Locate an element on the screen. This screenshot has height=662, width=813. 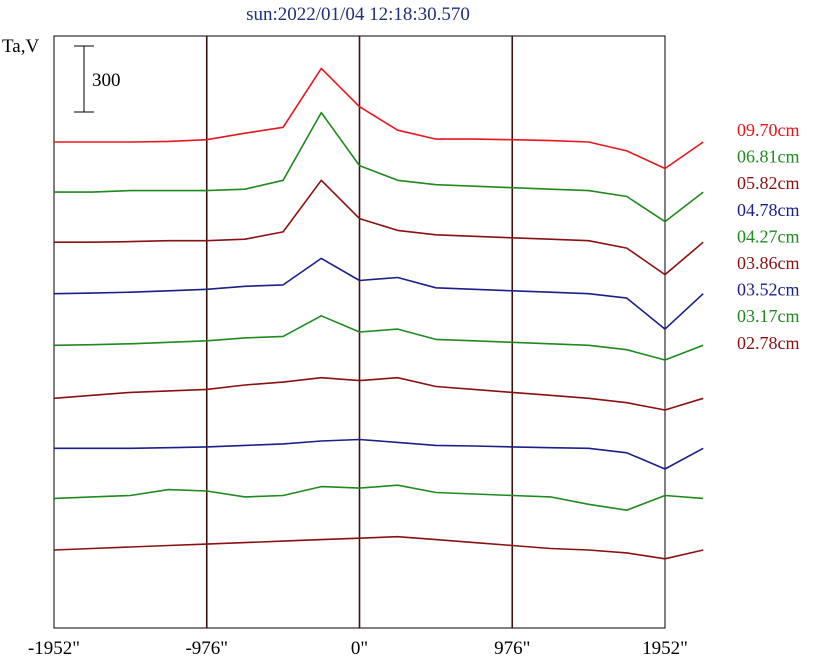
x-tick-label-0: -1952" is located at coordinates (54, 648).